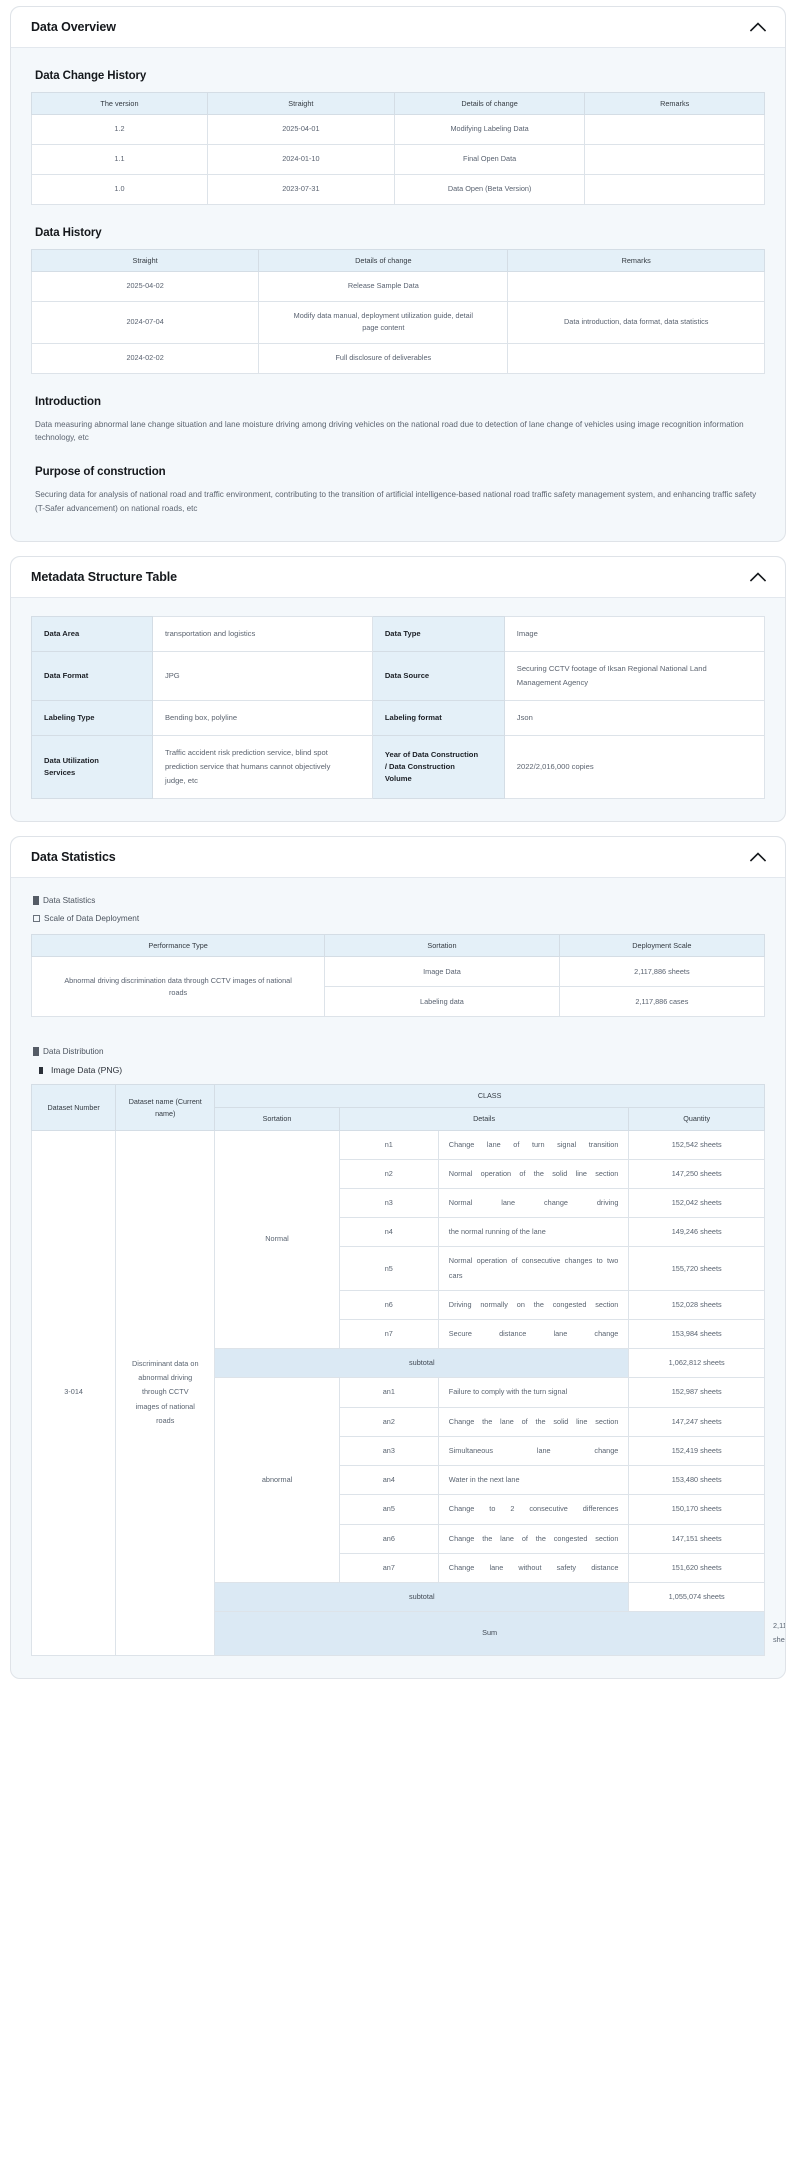  I want to click on cell-subtotal-quantity: 1,062,812 sheets, so click(696, 1363).